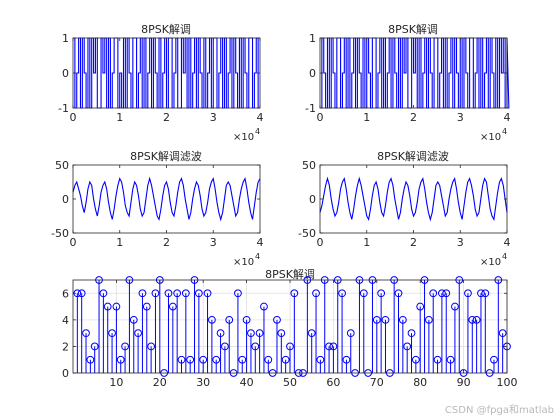  Describe the element at coordinates (213, 242) in the screenshot. I see `subplot-3-xtick-label: 3` at that location.